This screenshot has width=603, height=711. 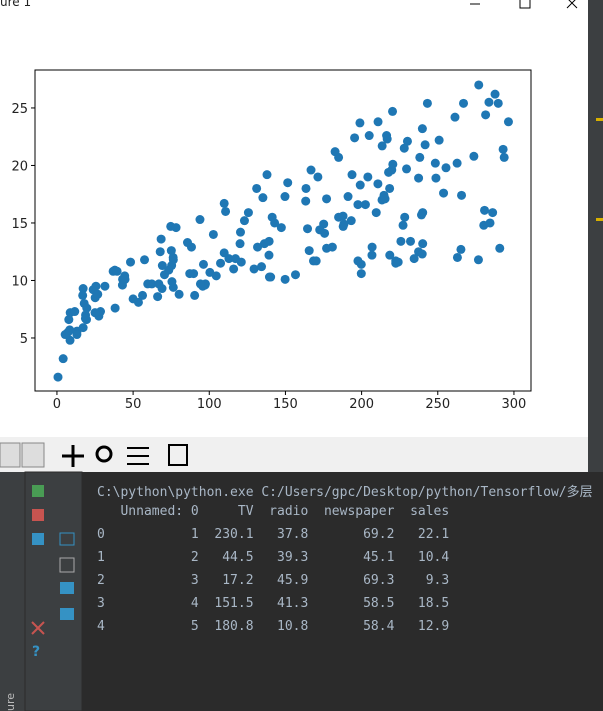 I want to click on x-tick-label: 250, so click(x=437, y=404).